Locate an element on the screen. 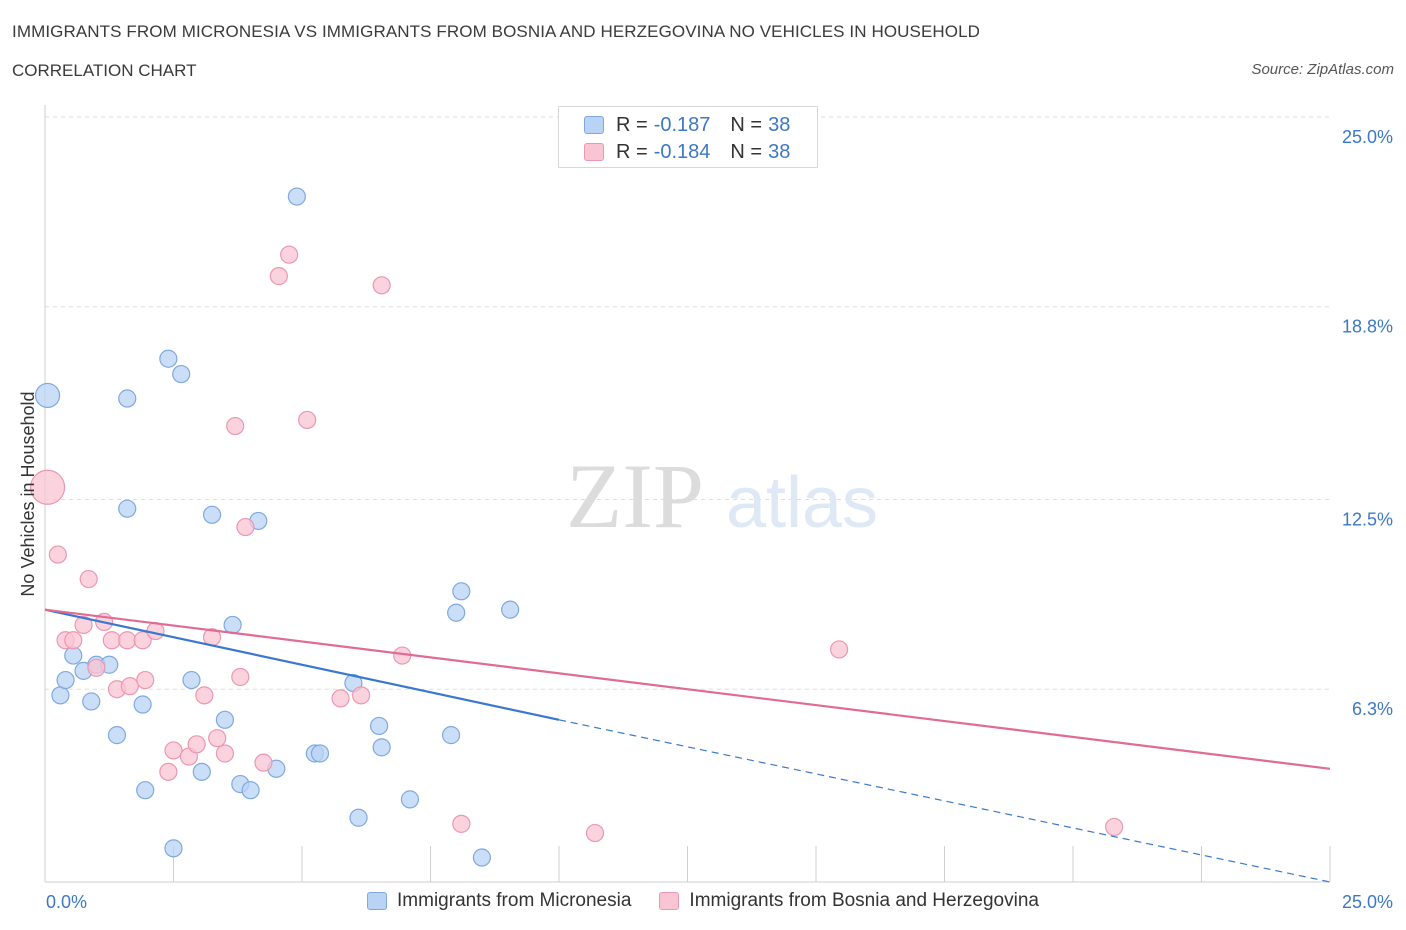  y-tick-label: 6.3% is located at coordinates (1372, 709).